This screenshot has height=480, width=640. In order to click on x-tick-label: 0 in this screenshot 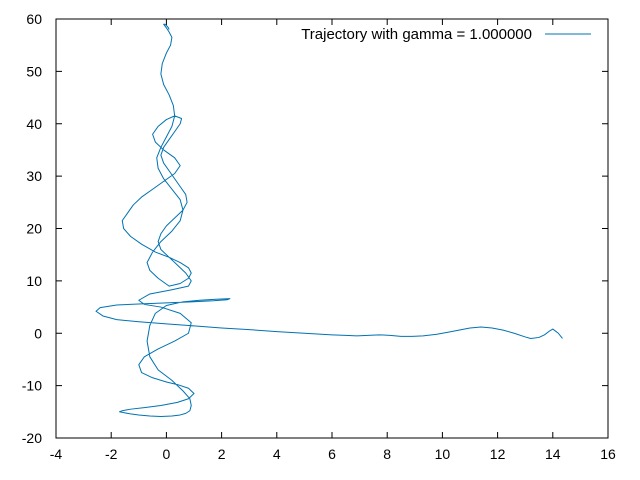, I will do `click(167, 454)`.